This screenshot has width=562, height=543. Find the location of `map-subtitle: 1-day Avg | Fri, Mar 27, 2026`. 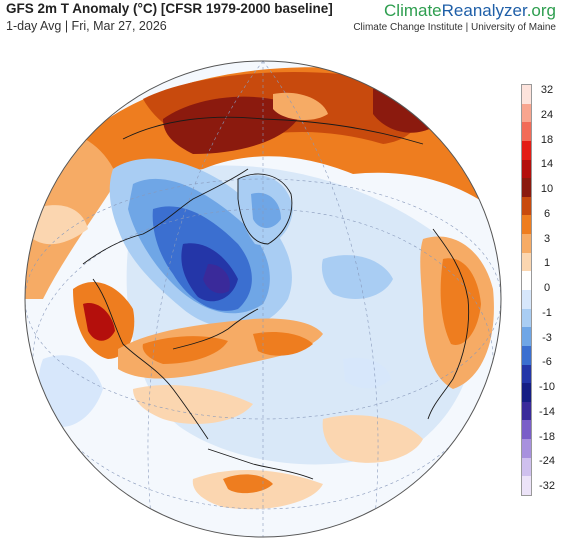

map-subtitle: 1-day Avg | Fri, Mar 27, 2026 is located at coordinates (86, 26).